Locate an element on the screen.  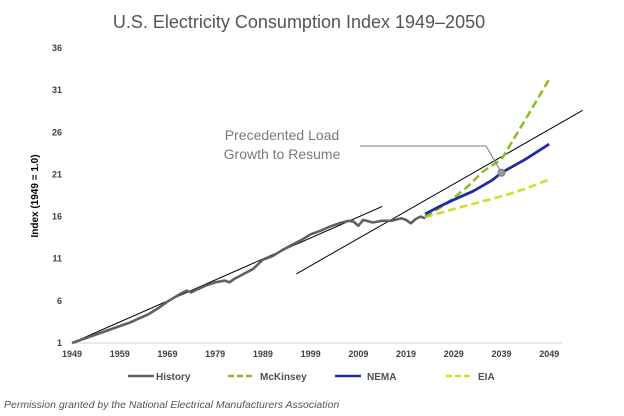
y-tick-label: 21 is located at coordinates (57, 174).